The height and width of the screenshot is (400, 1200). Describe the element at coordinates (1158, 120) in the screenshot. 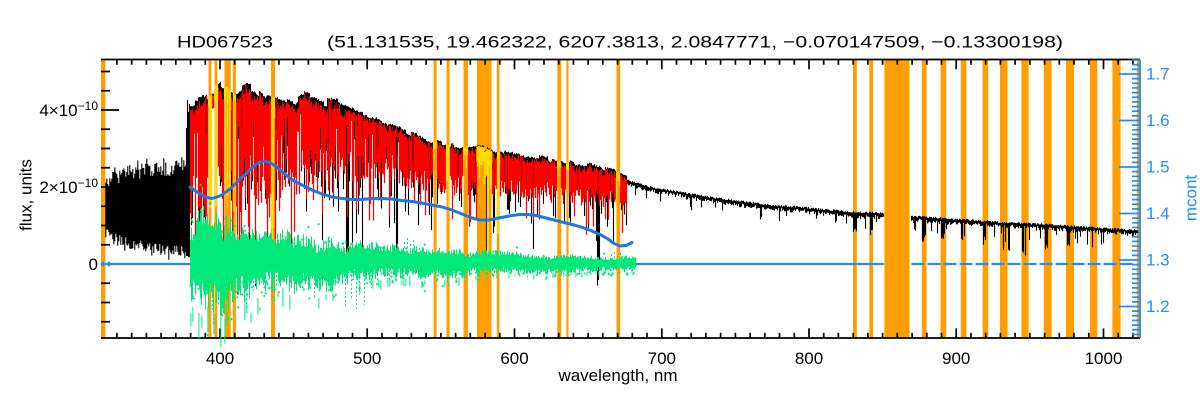

I see `svg-text: 1.6` at that location.